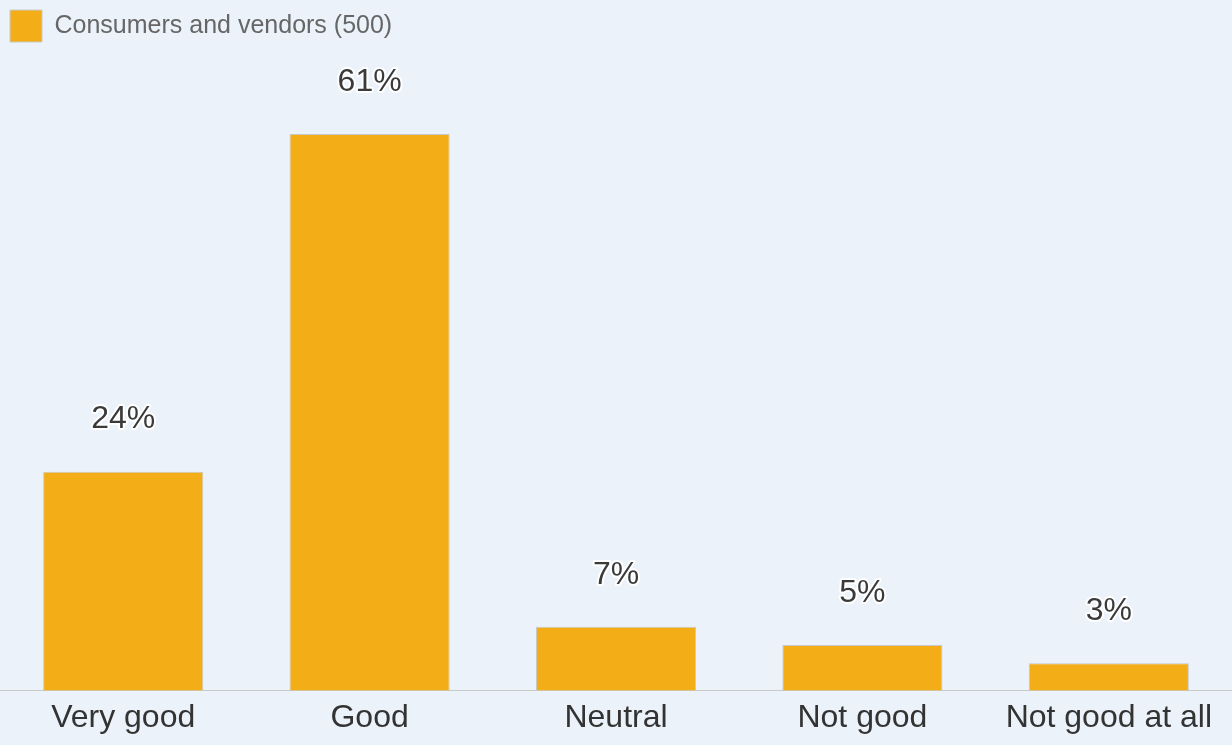 The image size is (1232, 745). Describe the element at coordinates (862, 715) in the screenshot. I see `x-tick-label: Not good` at that location.